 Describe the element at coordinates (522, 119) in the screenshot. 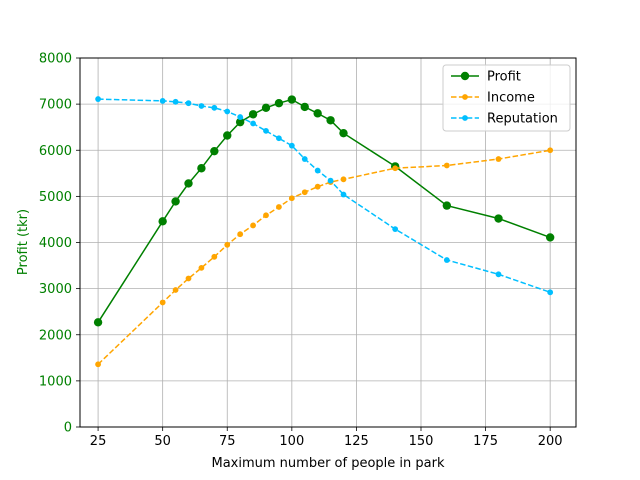

I see `legend-label: Reputation` at that location.